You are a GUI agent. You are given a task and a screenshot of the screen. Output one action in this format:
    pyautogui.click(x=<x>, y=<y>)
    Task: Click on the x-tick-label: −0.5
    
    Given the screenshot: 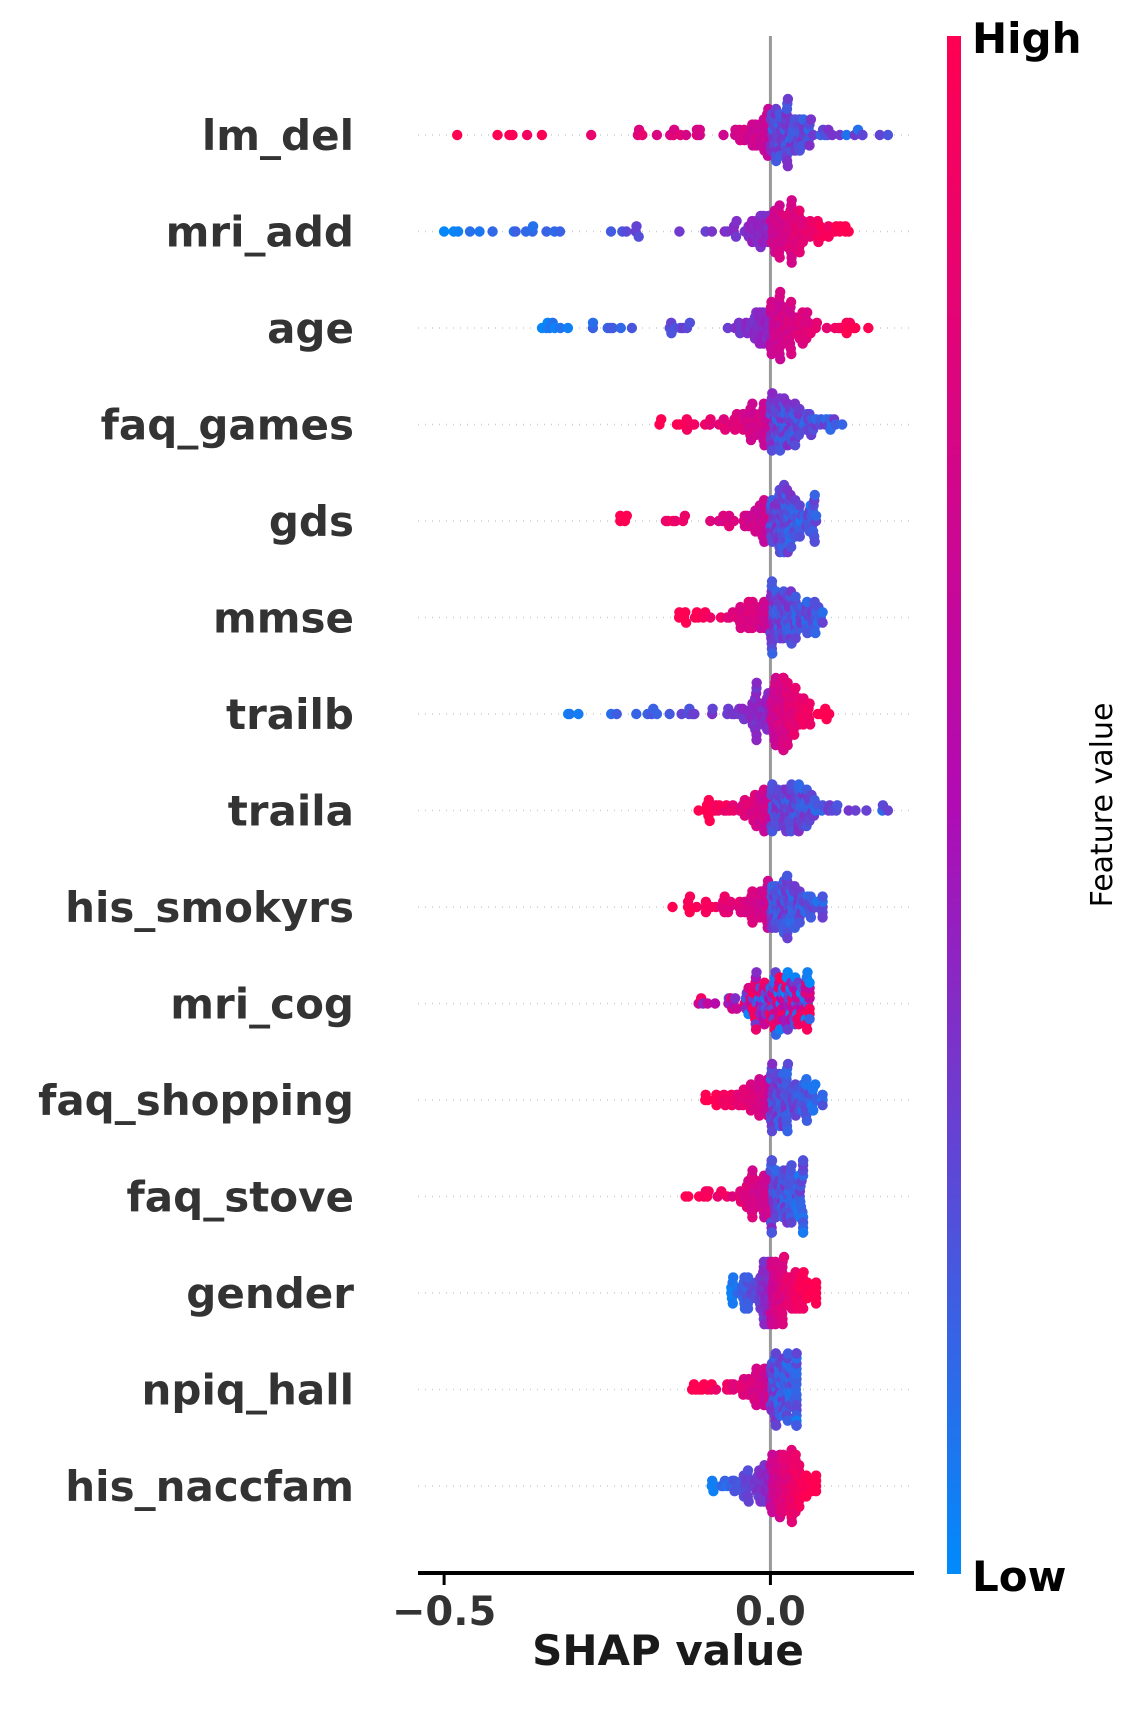 What is the action you would take?
    pyautogui.click(x=444, y=1612)
    